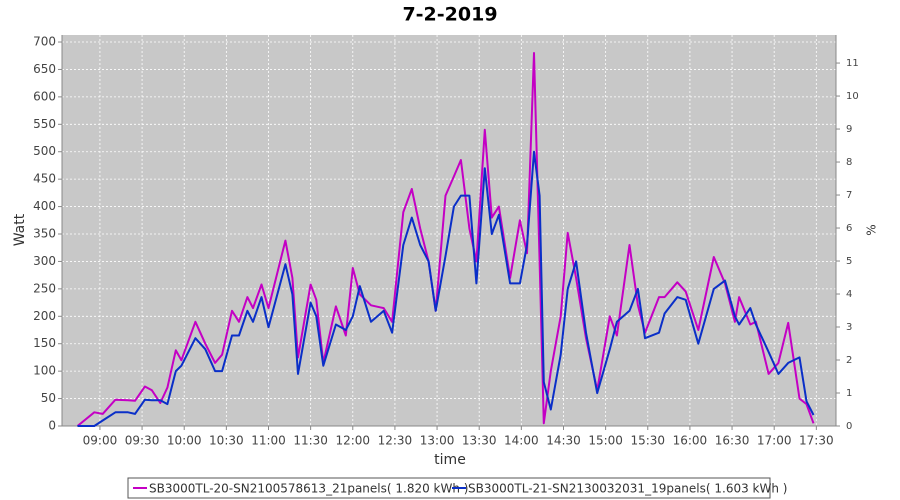 The image size is (900, 500). Describe the element at coordinates (852, 63) in the screenshot. I see `y2-tick-label: 11` at that location.